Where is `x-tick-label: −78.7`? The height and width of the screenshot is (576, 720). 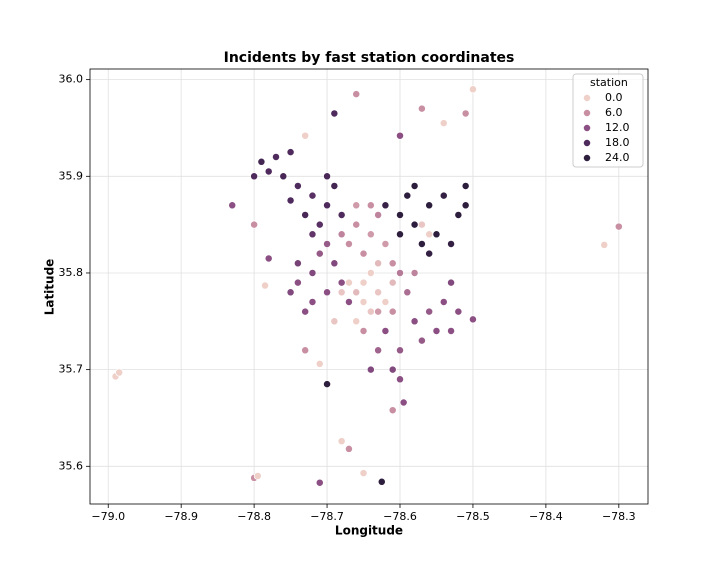
x-tick-label: −78.7 is located at coordinates (327, 516).